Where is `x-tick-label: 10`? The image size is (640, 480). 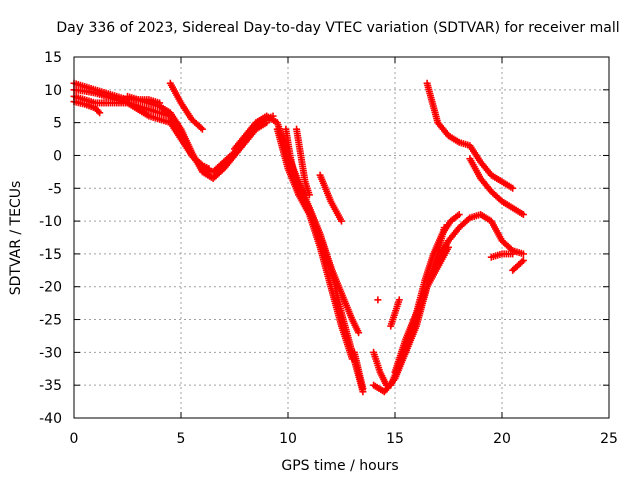
x-tick-label: 10 is located at coordinates (288, 439).